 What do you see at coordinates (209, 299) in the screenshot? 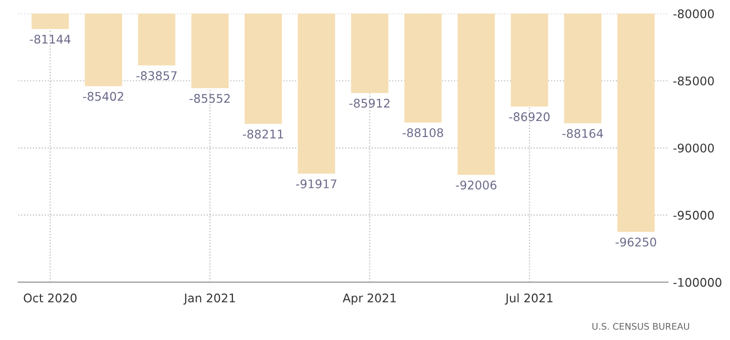
I see `x-tick-label: Jan 2021` at bounding box center [209, 299].